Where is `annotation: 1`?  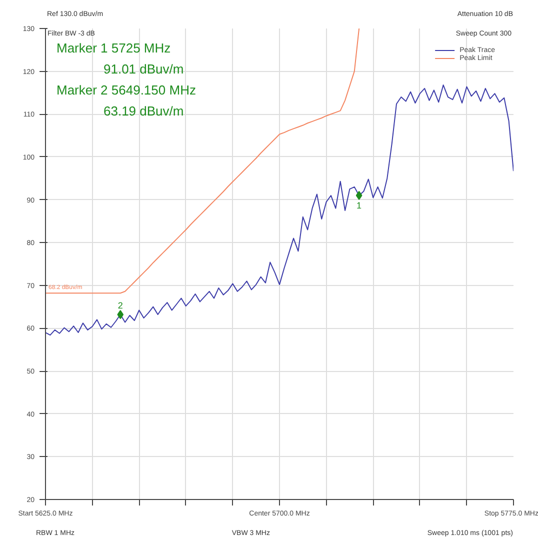 annotation: 1 is located at coordinates (359, 205).